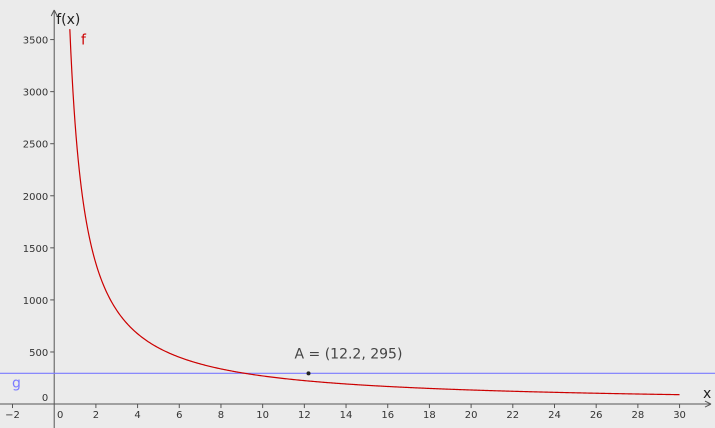  Describe the element at coordinates (54, 13) in the screenshot. I see `y-axis-arrow-icon` at that location.